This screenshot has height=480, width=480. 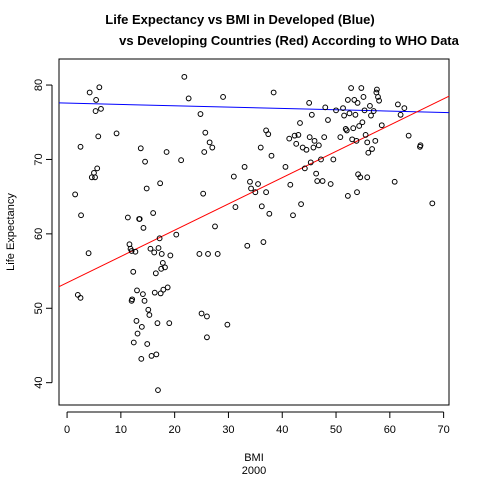 What do you see at coordinates (175, 430) in the screenshot?
I see `x-tick-label: 20` at bounding box center [175, 430].